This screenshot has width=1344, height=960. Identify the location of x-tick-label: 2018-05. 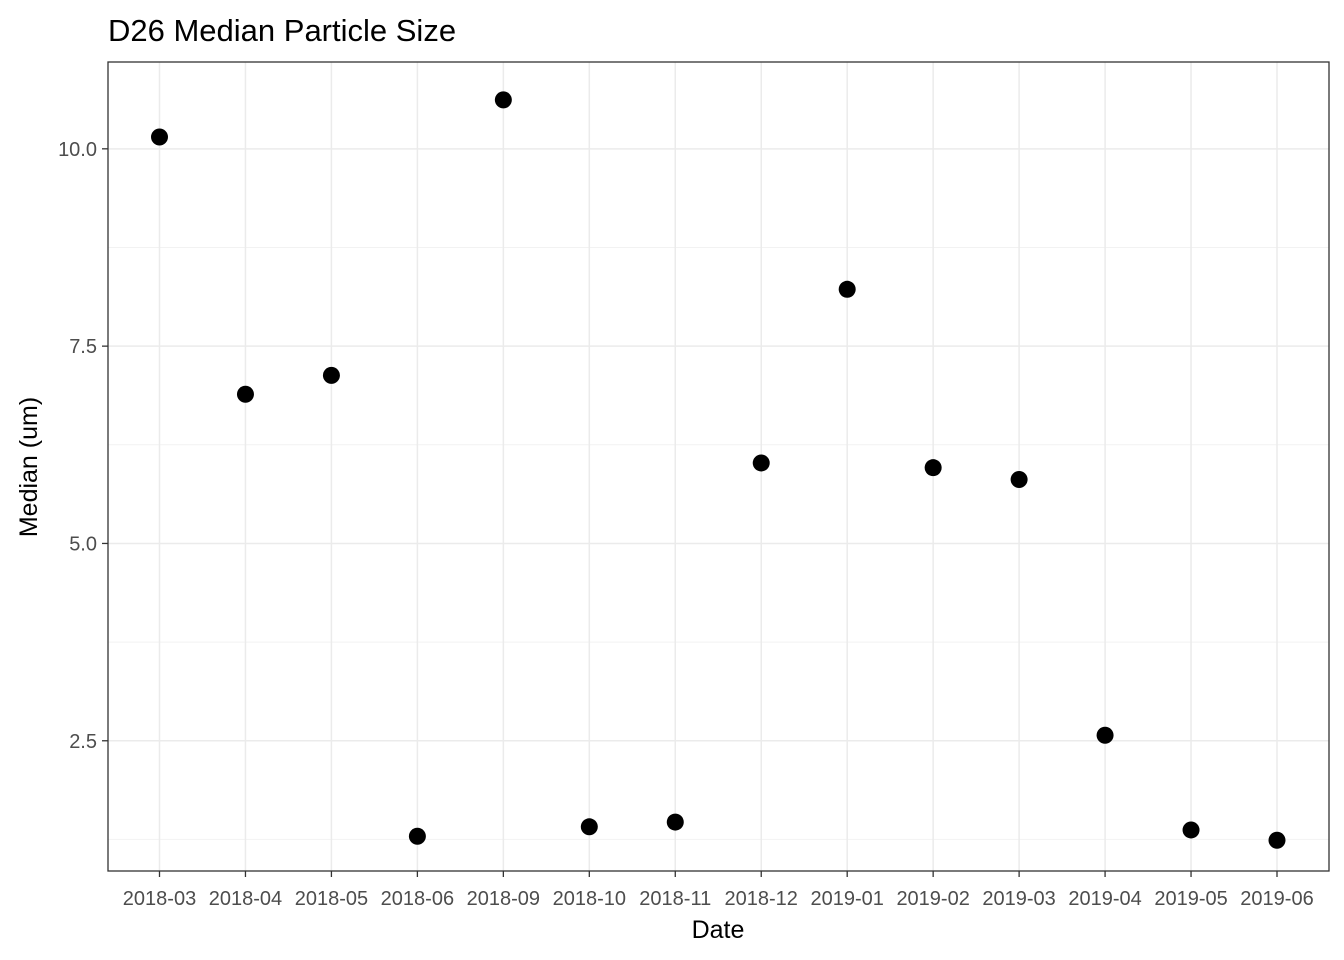
(331, 899).